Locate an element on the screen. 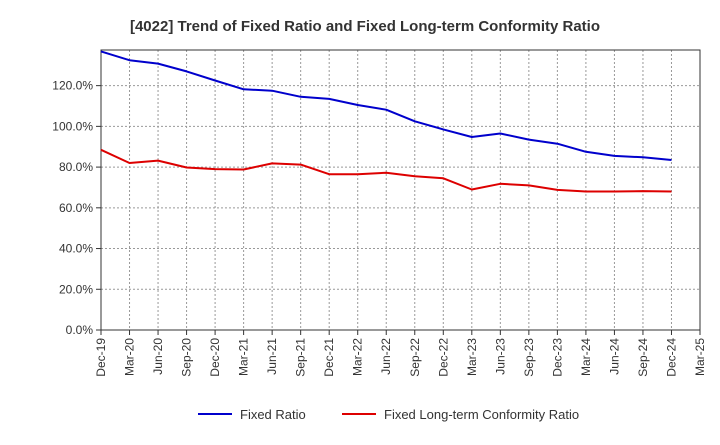 This screenshot has width=720, height=445. x-tick-label: Sep-20 is located at coordinates (187, 357).